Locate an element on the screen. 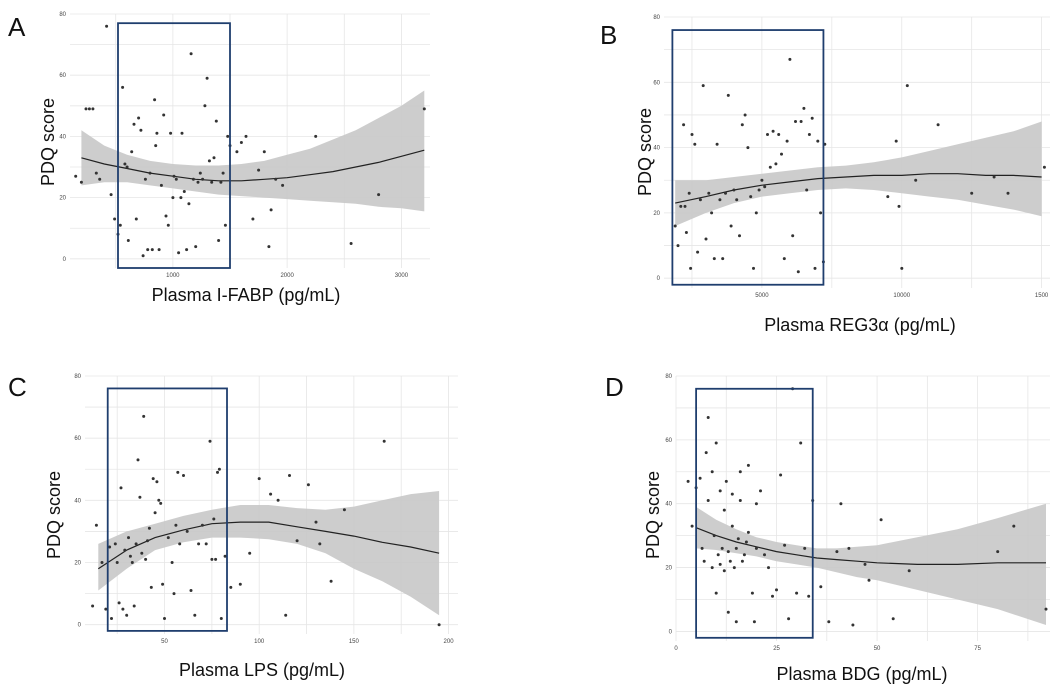 Image resolution: width=1056 pixels, height=693 pixels. x-tick-label: 200 is located at coordinates (449, 642).